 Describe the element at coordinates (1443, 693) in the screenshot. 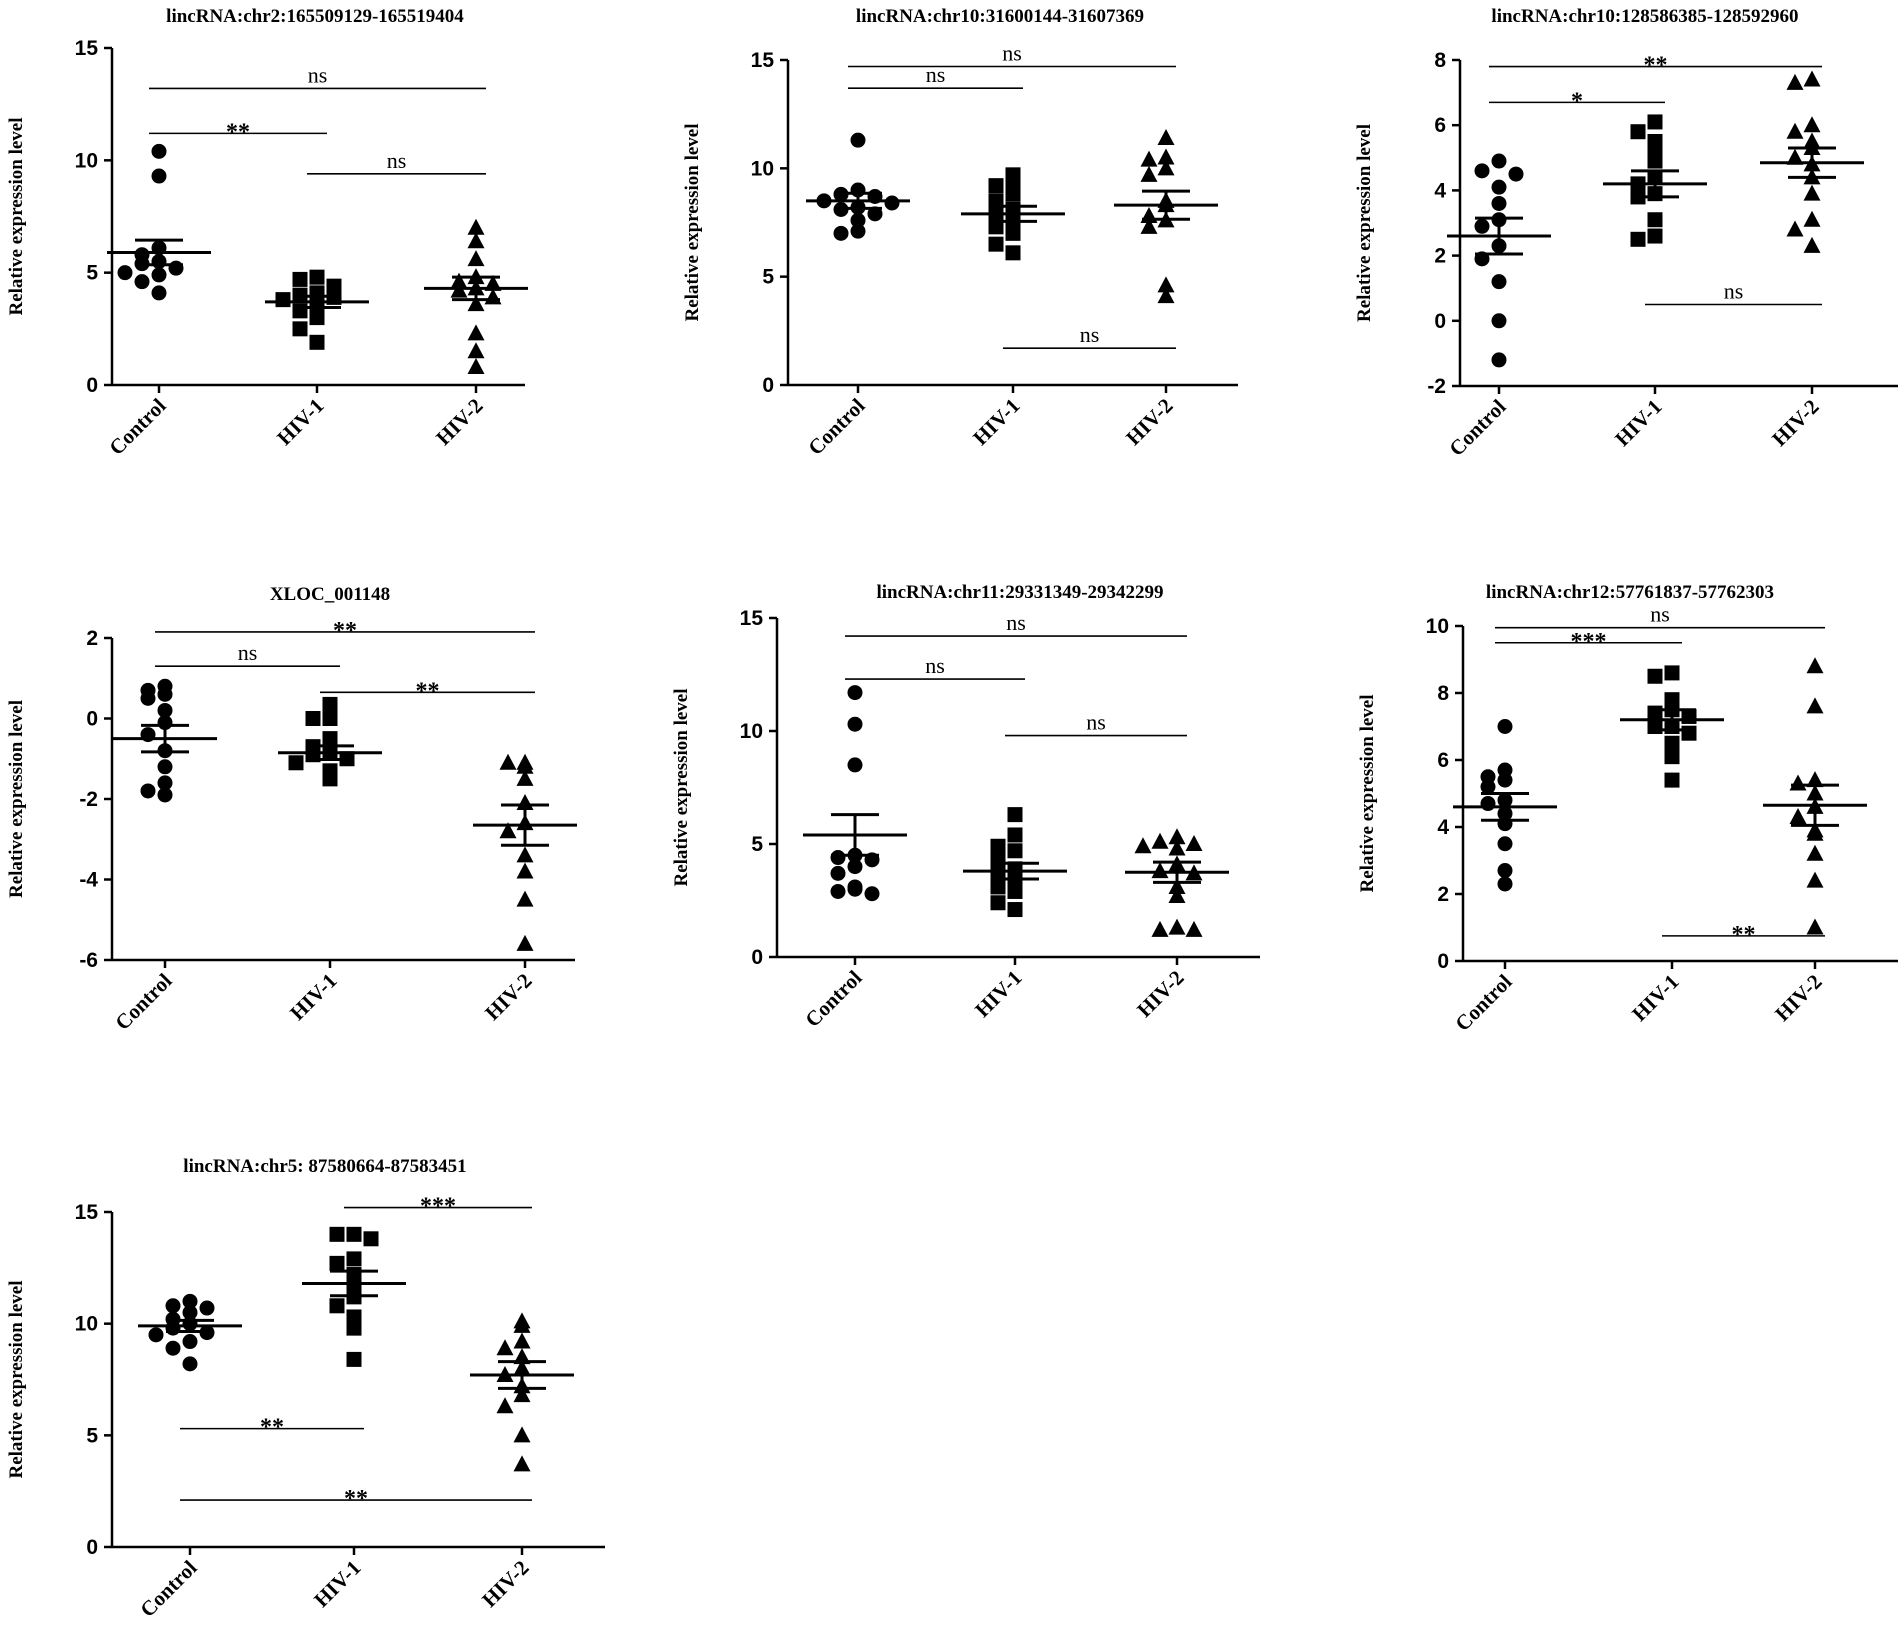

I see `y-tick-label: 8` at that location.